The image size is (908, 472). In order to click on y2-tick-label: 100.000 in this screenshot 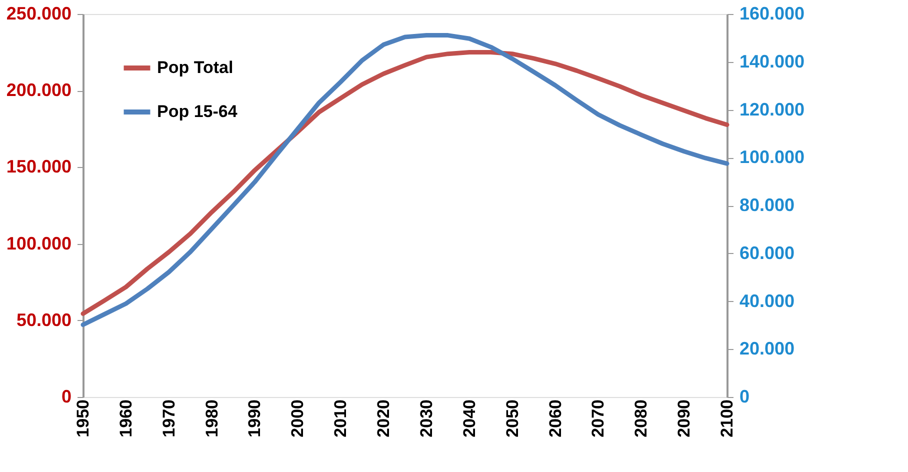, I will do `click(772, 157)`.